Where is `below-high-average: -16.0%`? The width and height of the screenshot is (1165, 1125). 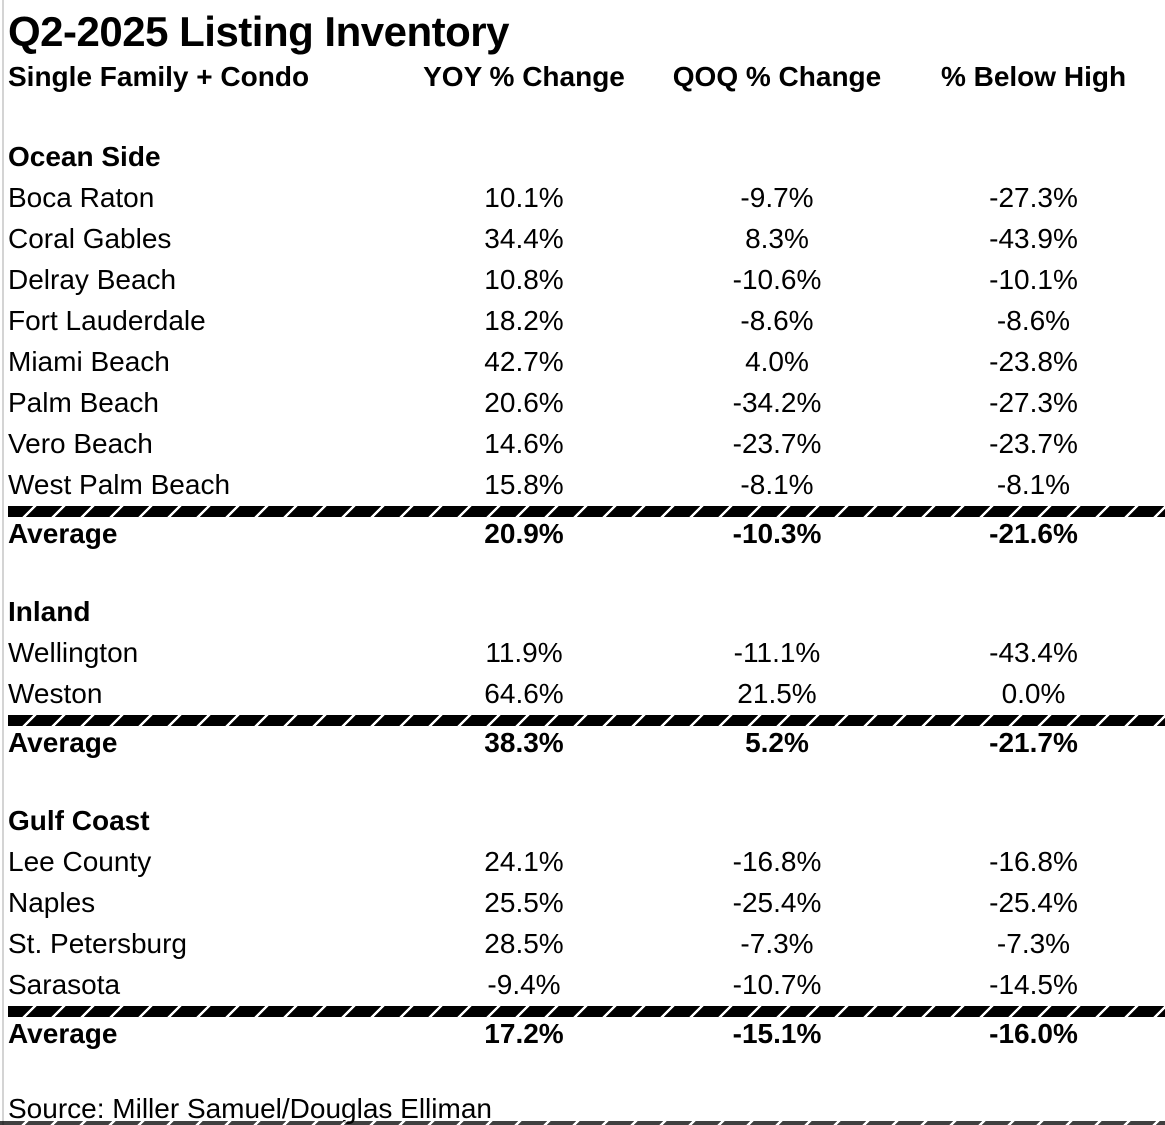 below-high-average: -16.0% is located at coordinates (1033, 1033).